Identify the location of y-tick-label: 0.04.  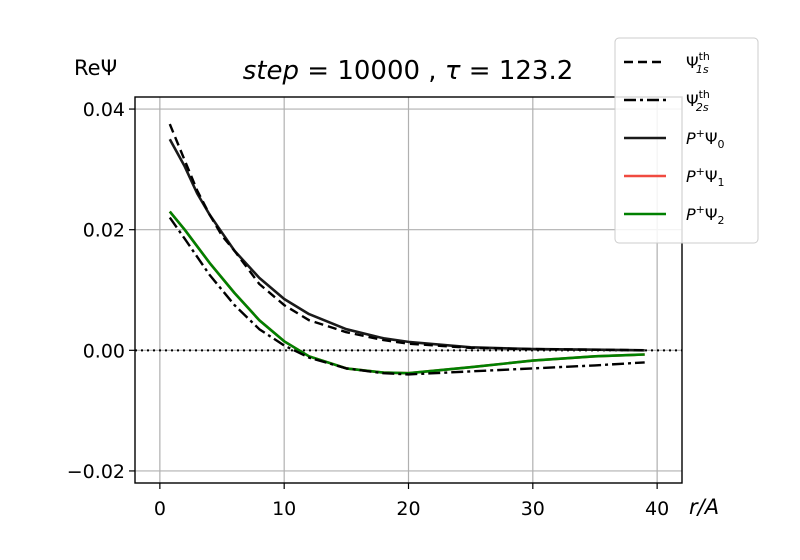
(104, 110).